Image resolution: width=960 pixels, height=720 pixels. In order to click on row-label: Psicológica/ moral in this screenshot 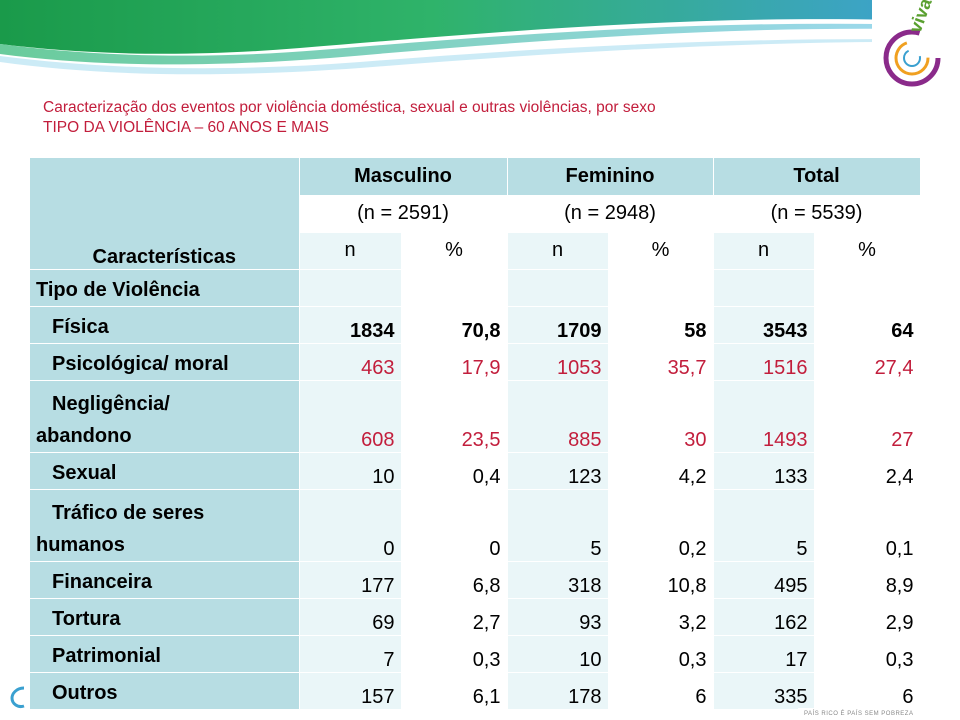, I will do `click(165, 362)`.